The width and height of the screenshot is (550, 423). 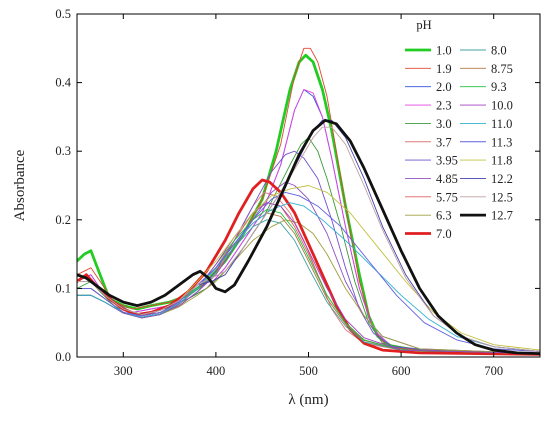 What do you see at coordinates (444, 87) in the screenshot?
I see `legend-label: 2.0` at bounding box center [444, 87].